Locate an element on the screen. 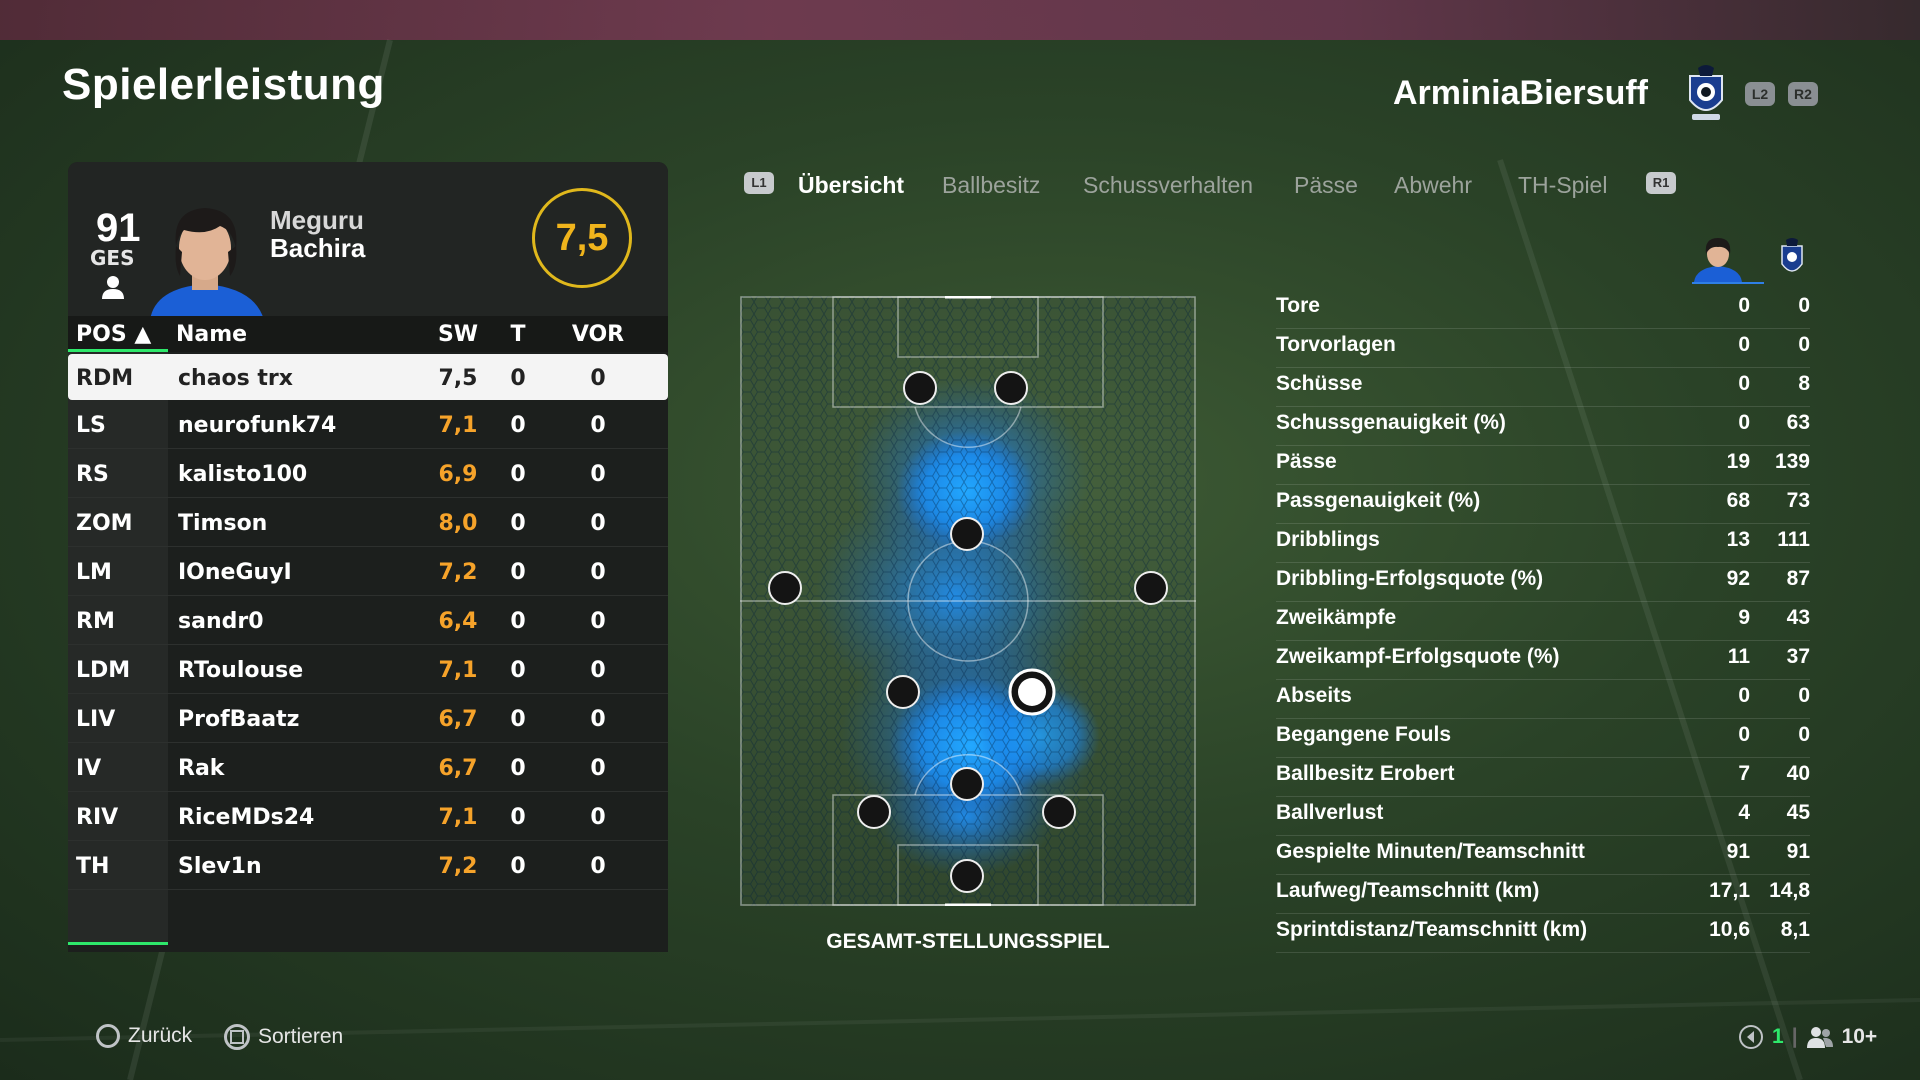 This screenshot has height=1080, width=1920. header-name: Name is located at coordinates (212, 334).